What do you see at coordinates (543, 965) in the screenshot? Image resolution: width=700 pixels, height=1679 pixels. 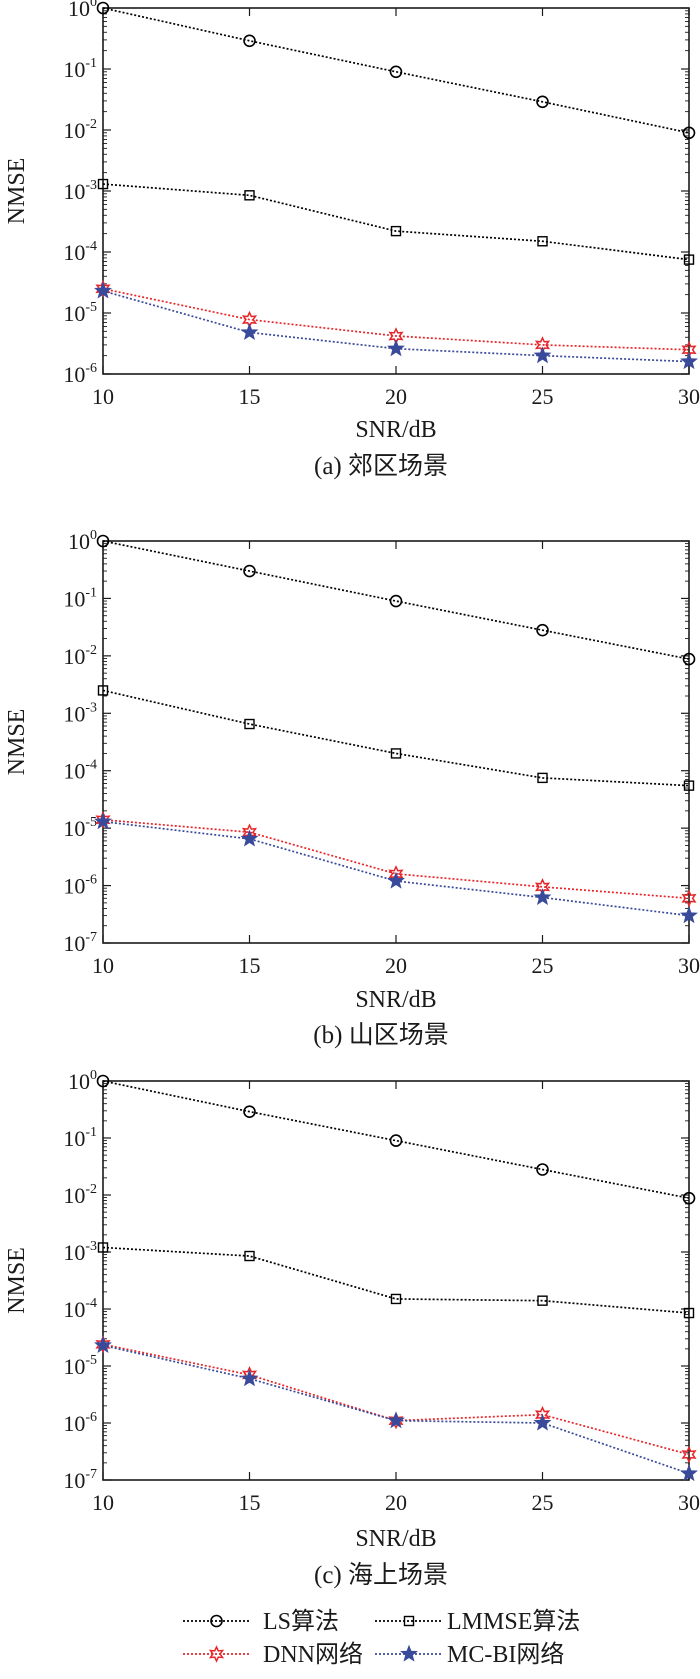 I see `x-tick-label: 25` at bounding box center [543, 965].